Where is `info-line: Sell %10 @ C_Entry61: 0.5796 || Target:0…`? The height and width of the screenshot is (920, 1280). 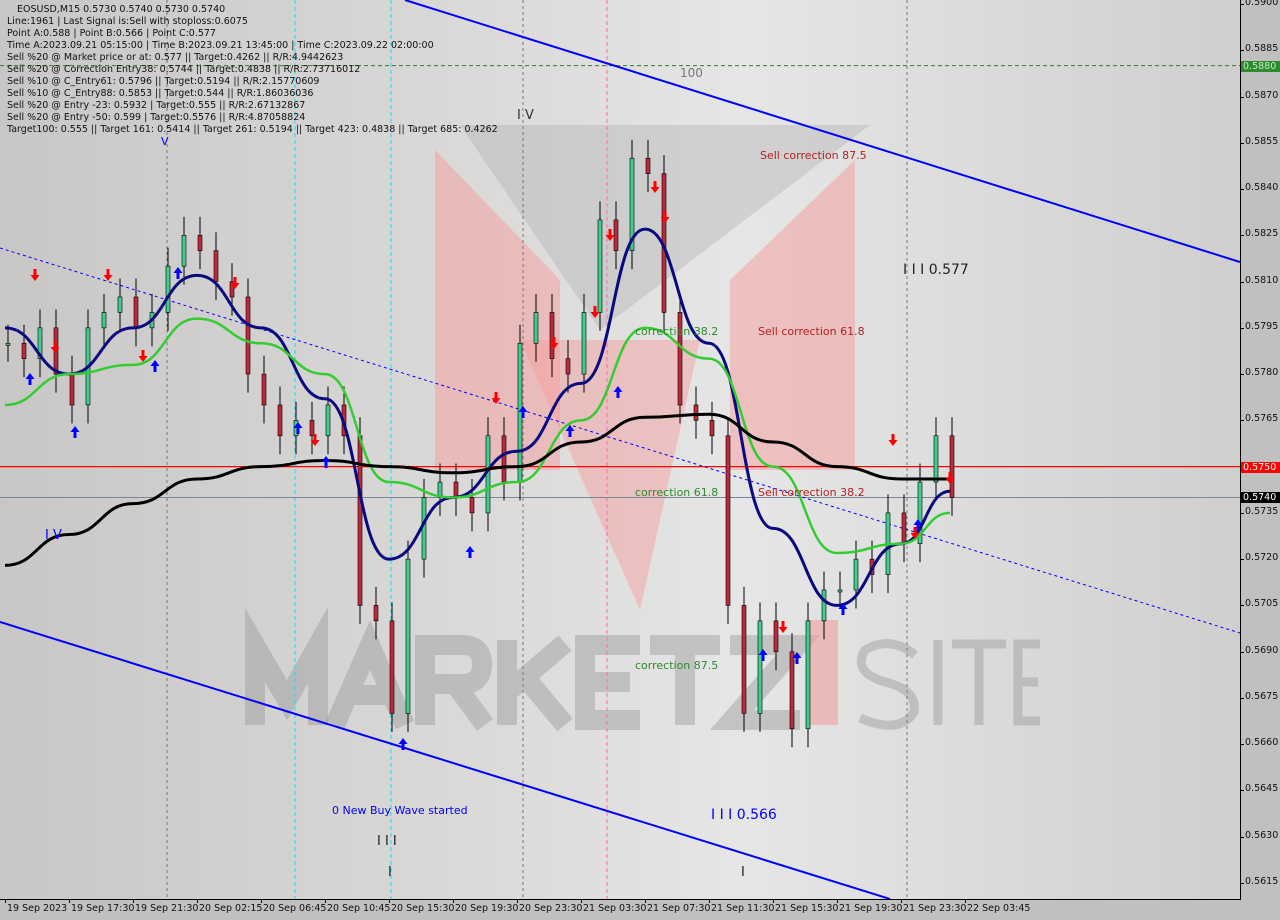
info-line: Sell %10 @ C_Entry61: 0.5796 || Target:0… is located at coordinates (163, 81).